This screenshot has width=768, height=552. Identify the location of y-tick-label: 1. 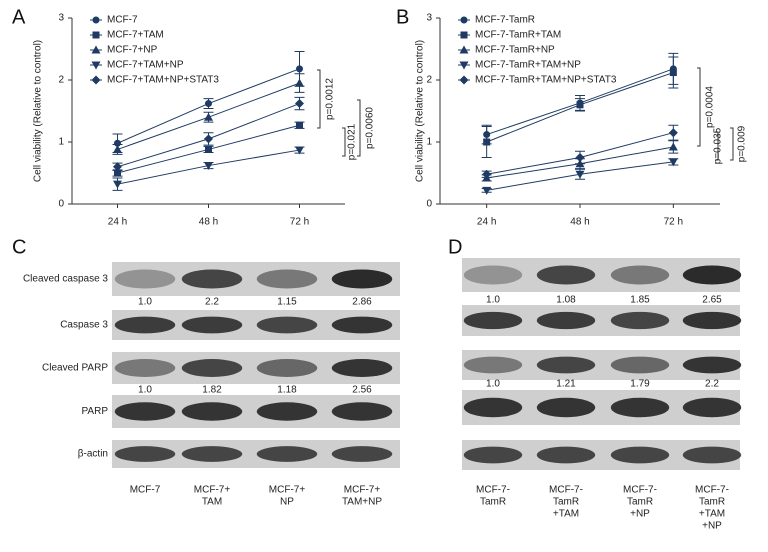
(61, 142).